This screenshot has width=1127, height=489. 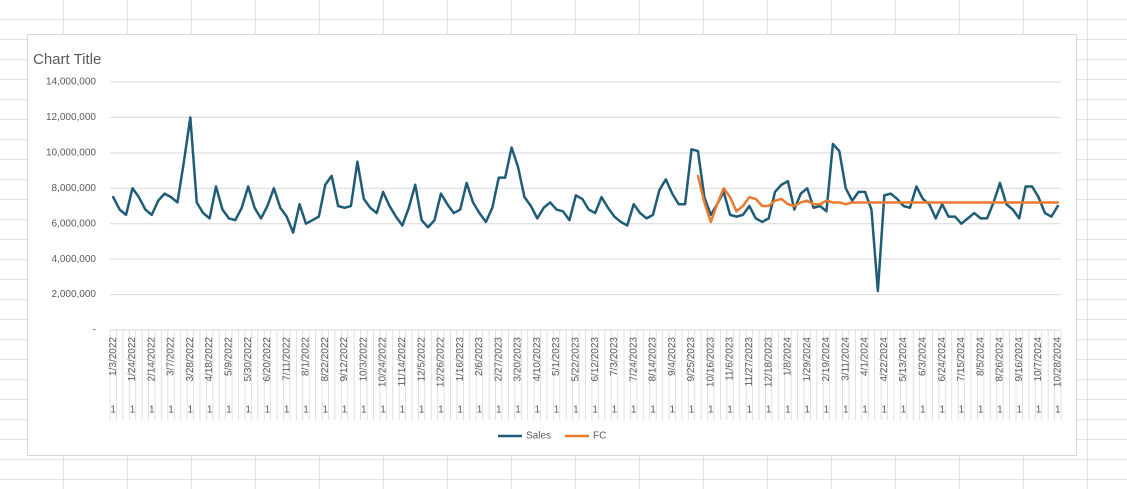 What do you see at coordinates (961, 359) in the screenshot?
I see `x-tick-label: 7/15/2024` at bounding box center [961, 359].